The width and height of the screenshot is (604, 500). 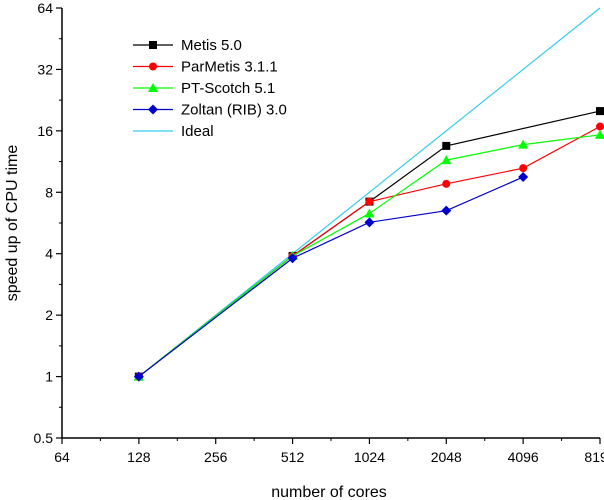 I want to click on legend-label: ParMetis 3.1.1, so click(x=229, y=67).